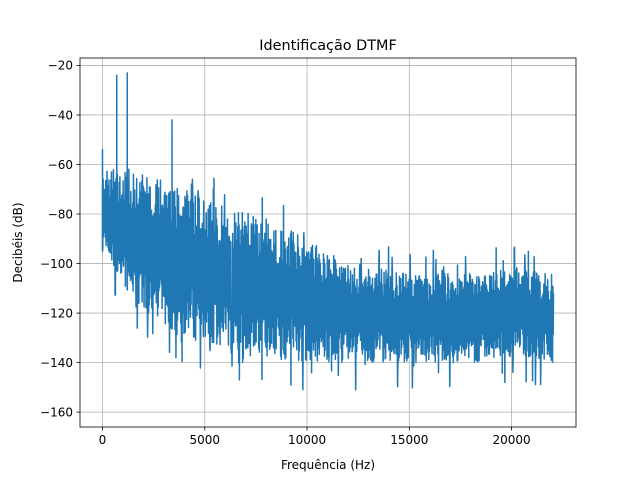 The height and width of the screenshot is (484, 640). Describe the element at coordinates (60, 214) in the screenshot. I see `y-tick-label: −80` at that location.